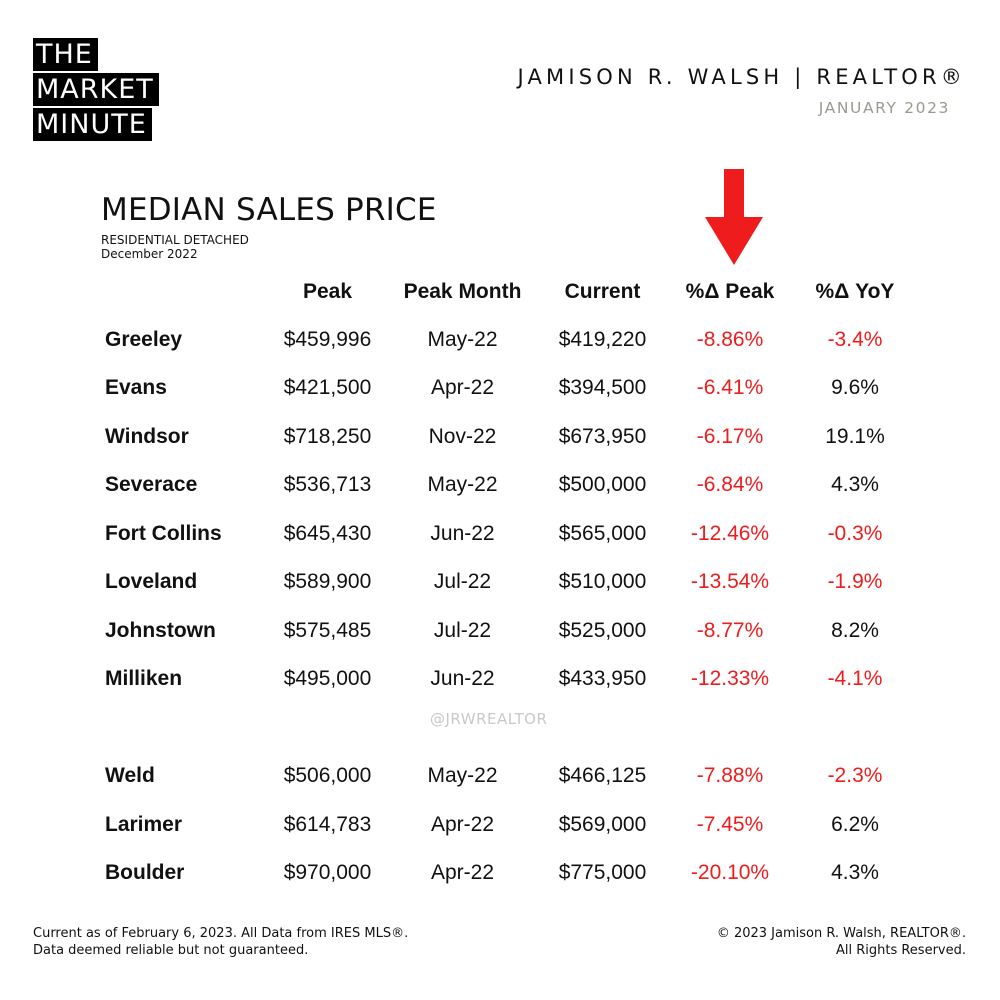 This screenshot has height=1000, width=1000. What do you see at coordinates (841, 933) in the screenshot?
I see `footer-right-line-1: © 2023 Jamison R. Walsh, REALTOR®.` at bounding box center [841, 933].